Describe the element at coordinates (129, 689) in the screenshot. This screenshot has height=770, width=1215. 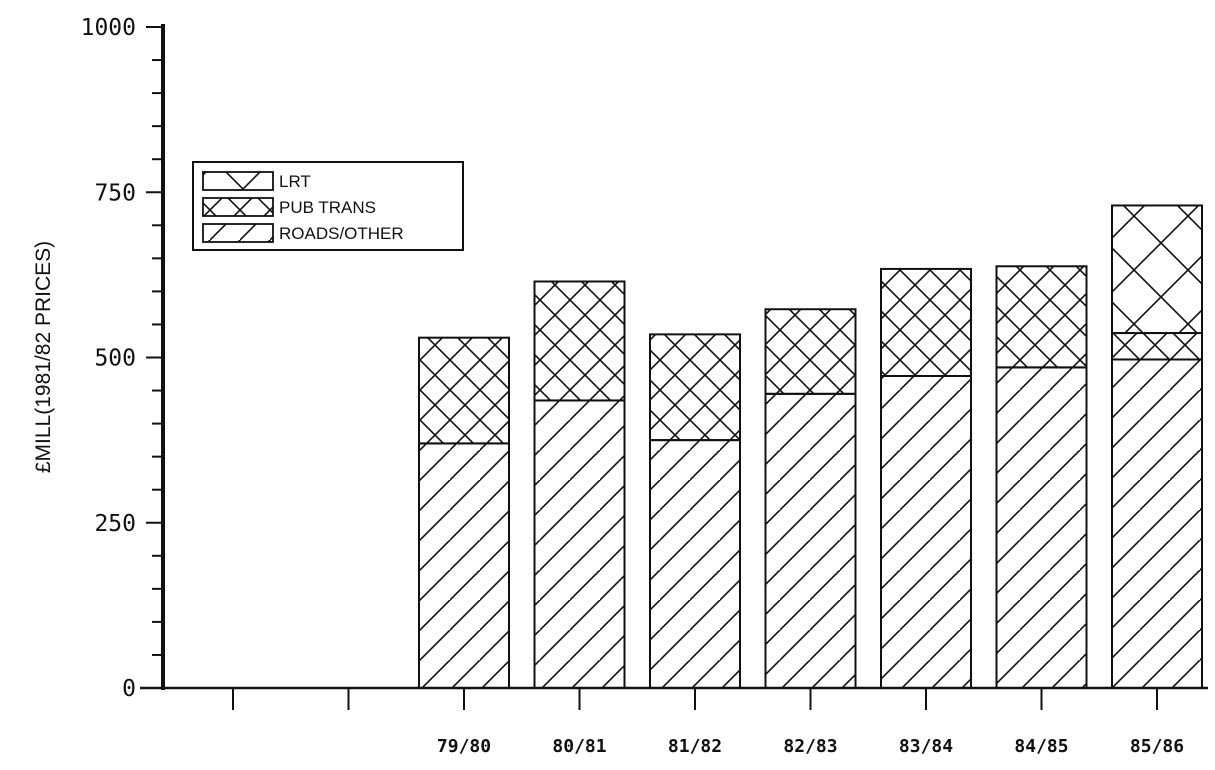
I see `y-tick-label: 0` at that location.